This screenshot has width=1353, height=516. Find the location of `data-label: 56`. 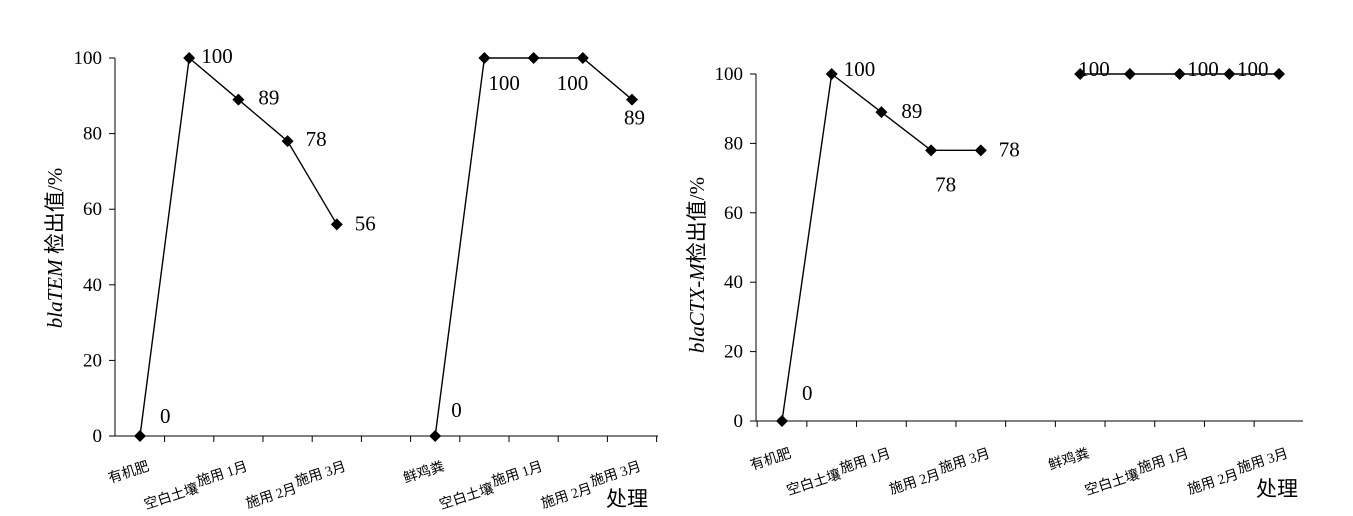

data-label: 56 is located at coordinates (365, 223).